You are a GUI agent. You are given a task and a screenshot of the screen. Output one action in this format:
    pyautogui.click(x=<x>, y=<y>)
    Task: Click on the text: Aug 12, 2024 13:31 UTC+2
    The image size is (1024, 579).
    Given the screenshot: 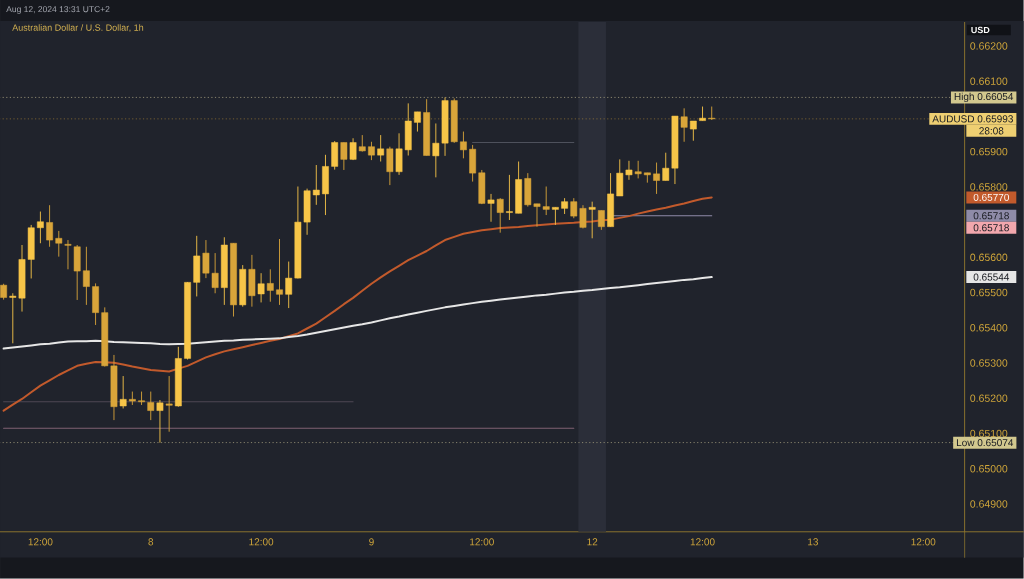 What is the action you would take?
    pyautogui.click(x=58, y=10)
    